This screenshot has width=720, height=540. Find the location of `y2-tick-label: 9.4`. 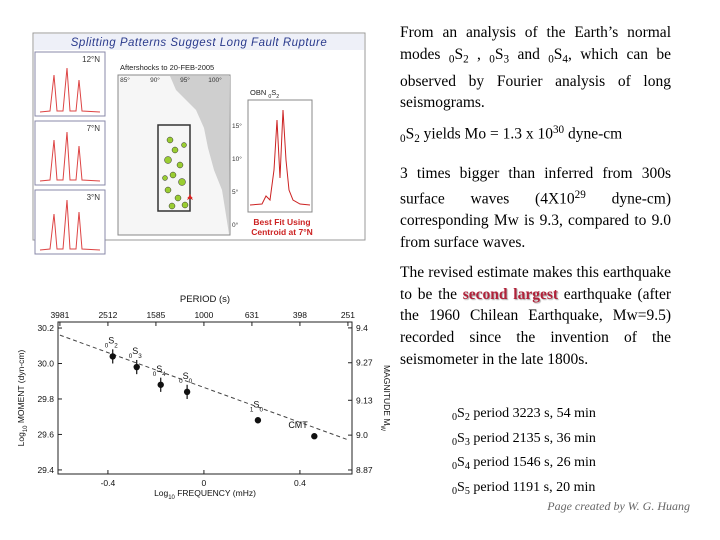

y2-tick-label: 9.4 is located at coordinates (362, 328).